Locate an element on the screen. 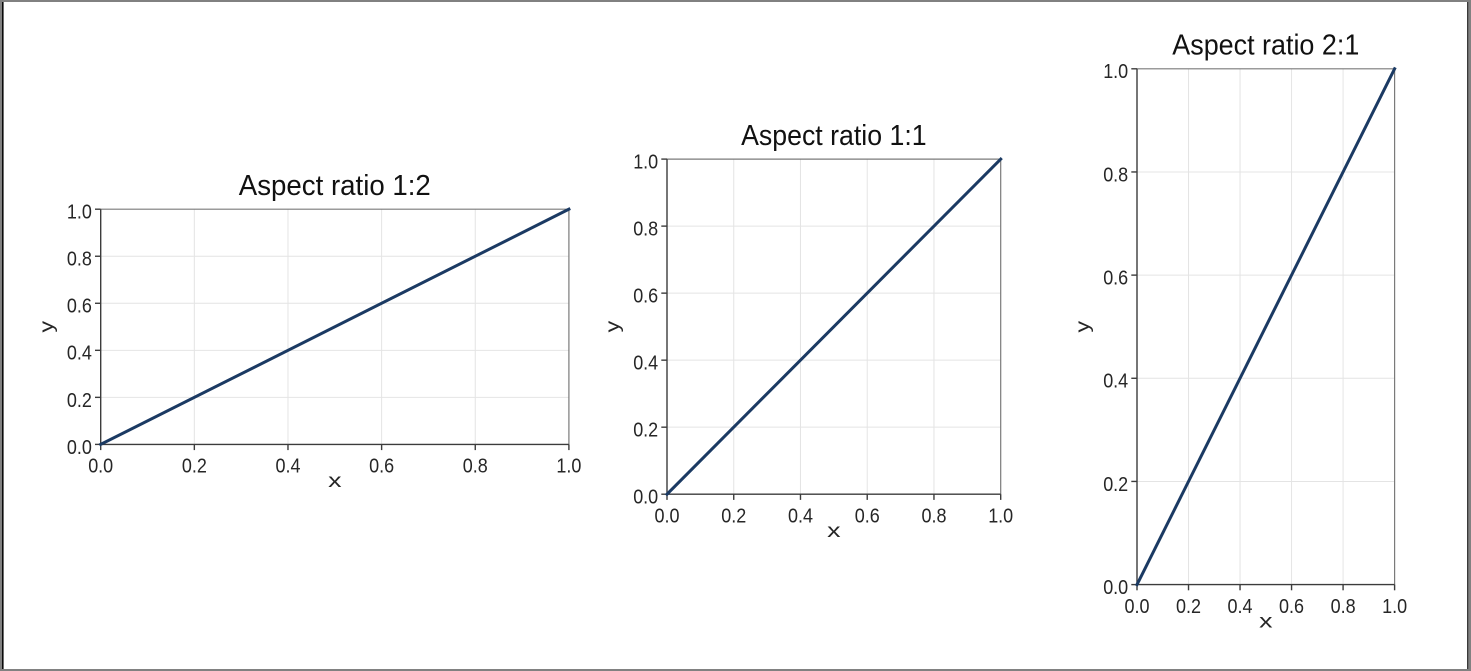  svg-text: Aspect ratio 1:1 is located at coordinates (834, 136).